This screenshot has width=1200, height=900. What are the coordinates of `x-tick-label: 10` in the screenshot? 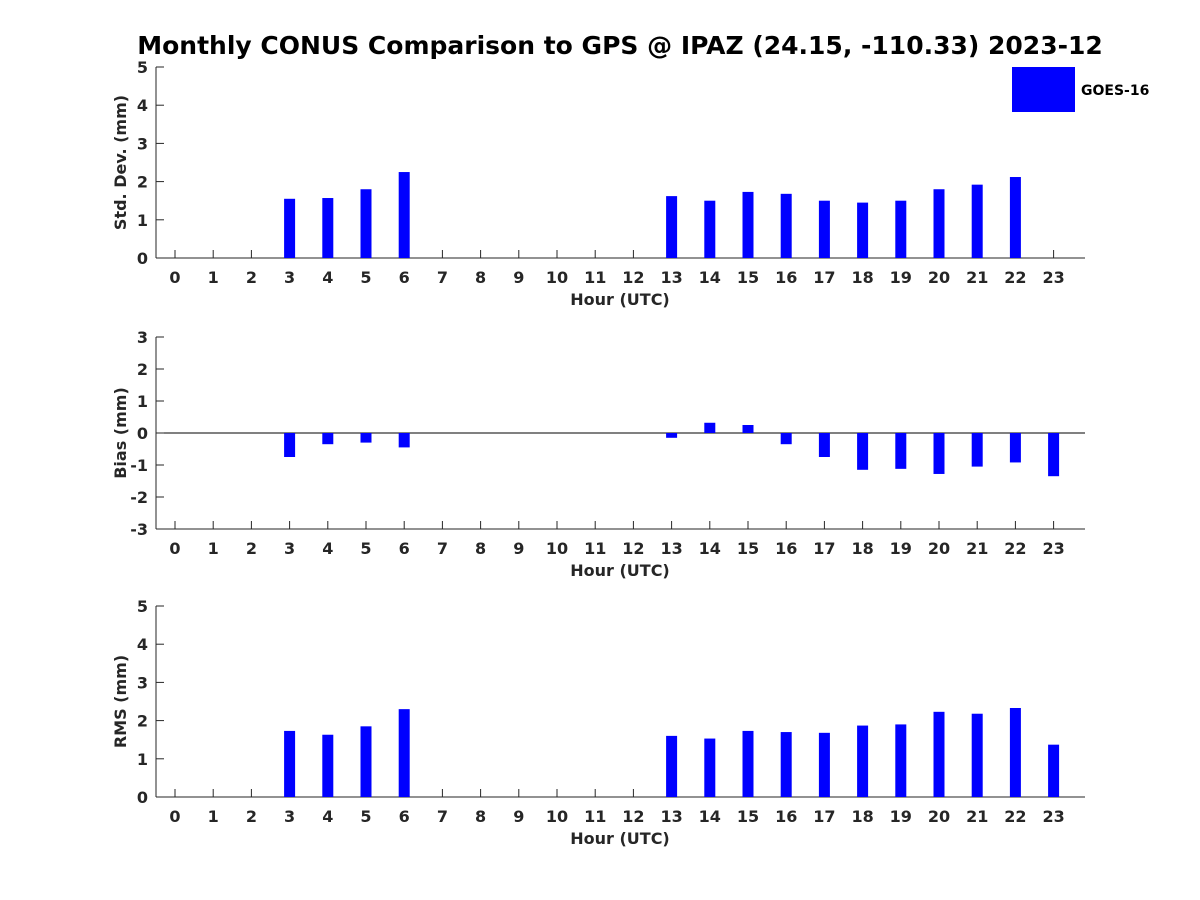 It's located at (557, 816).